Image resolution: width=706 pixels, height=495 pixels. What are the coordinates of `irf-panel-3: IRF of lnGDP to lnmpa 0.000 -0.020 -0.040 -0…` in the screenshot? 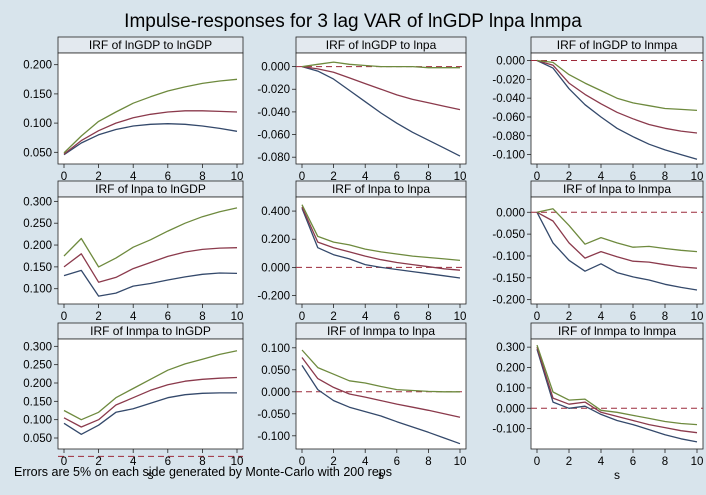 It's located at (598, 116).